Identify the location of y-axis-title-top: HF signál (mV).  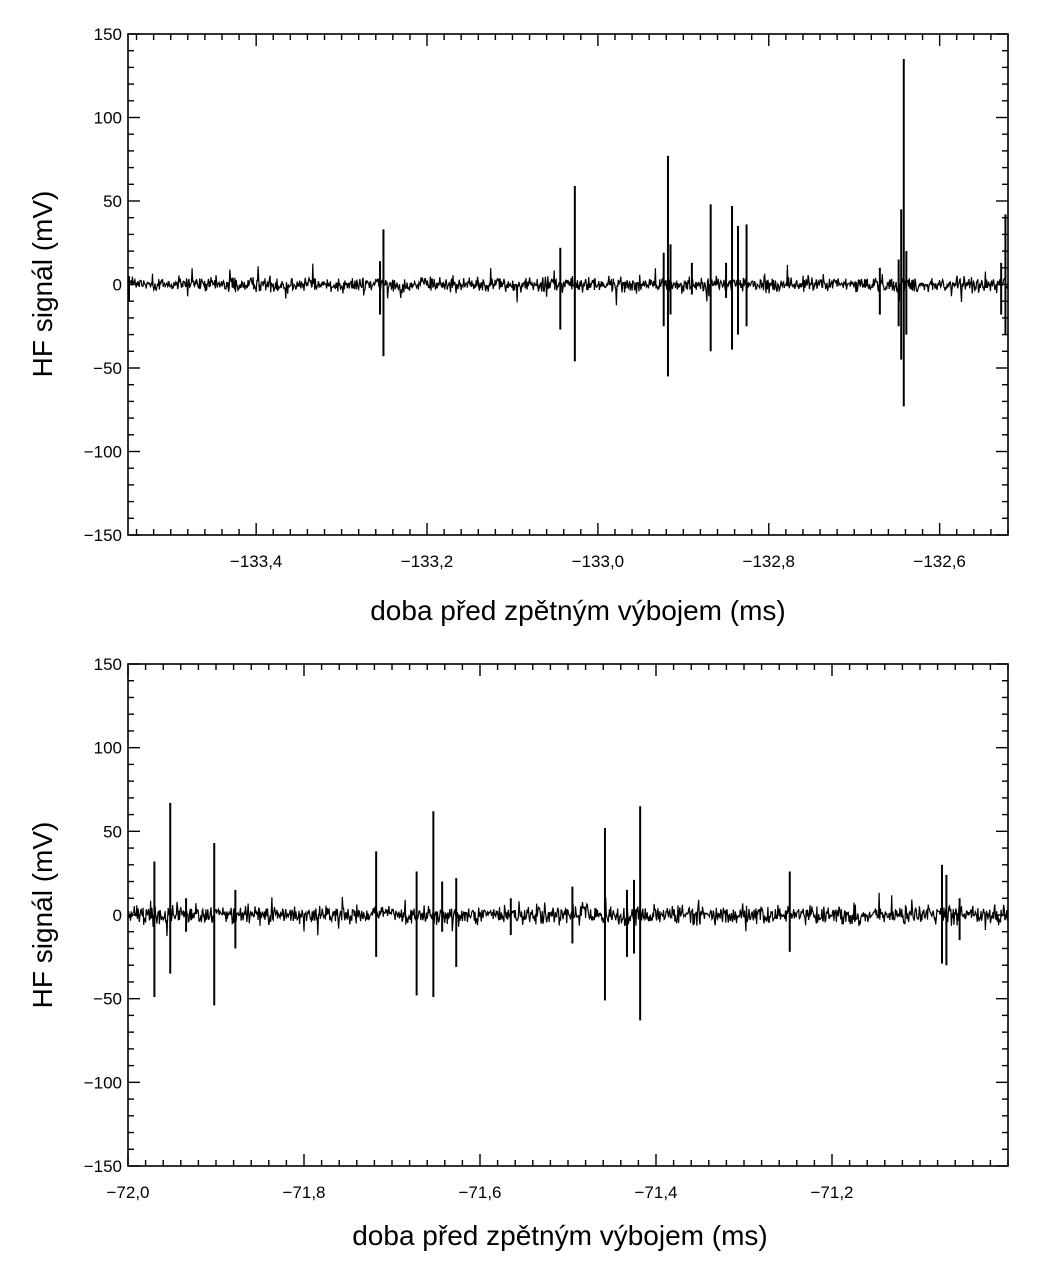
(42, 284).